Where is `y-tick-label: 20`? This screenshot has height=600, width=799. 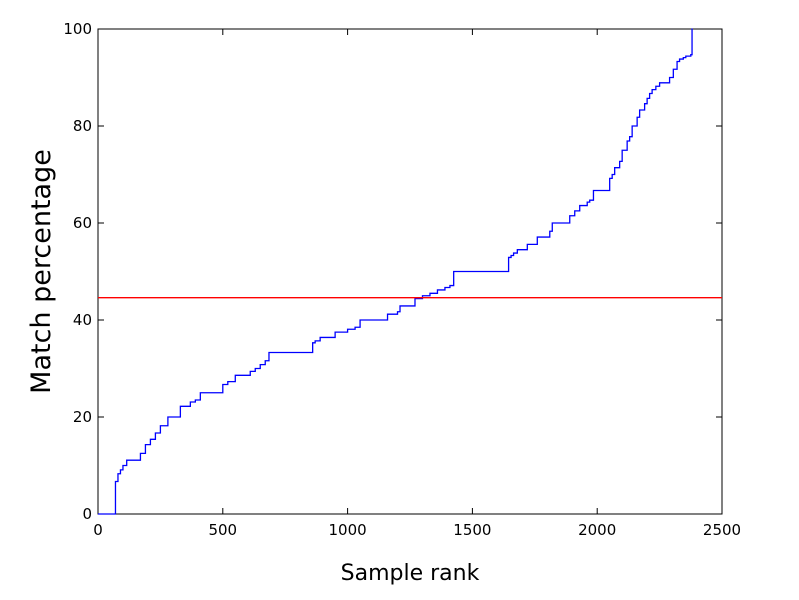
y-tick-label: 20 is located at coordinates (82, 417).